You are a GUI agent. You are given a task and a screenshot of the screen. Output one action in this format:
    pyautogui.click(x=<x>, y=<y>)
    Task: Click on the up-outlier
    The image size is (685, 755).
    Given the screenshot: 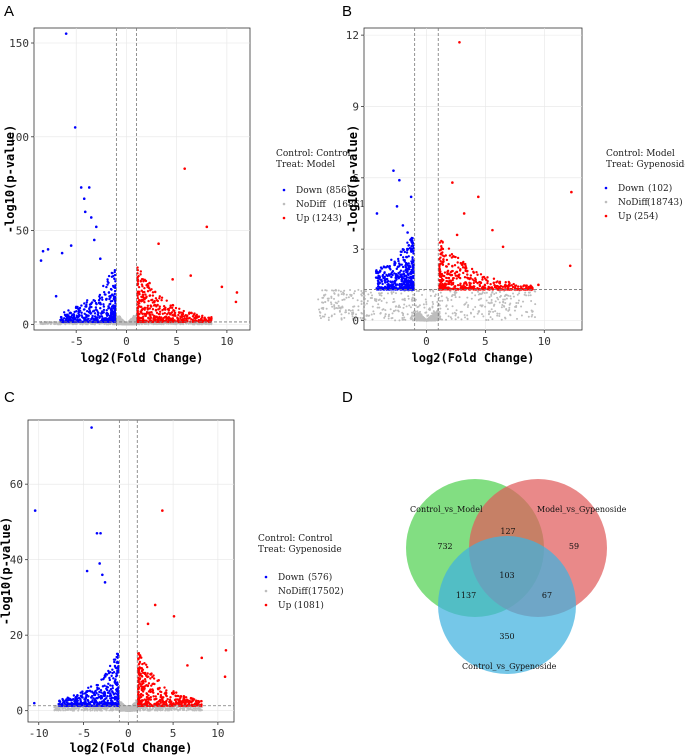 What is the action you would take?
    pyautogui.click(x=222, y=287)
    